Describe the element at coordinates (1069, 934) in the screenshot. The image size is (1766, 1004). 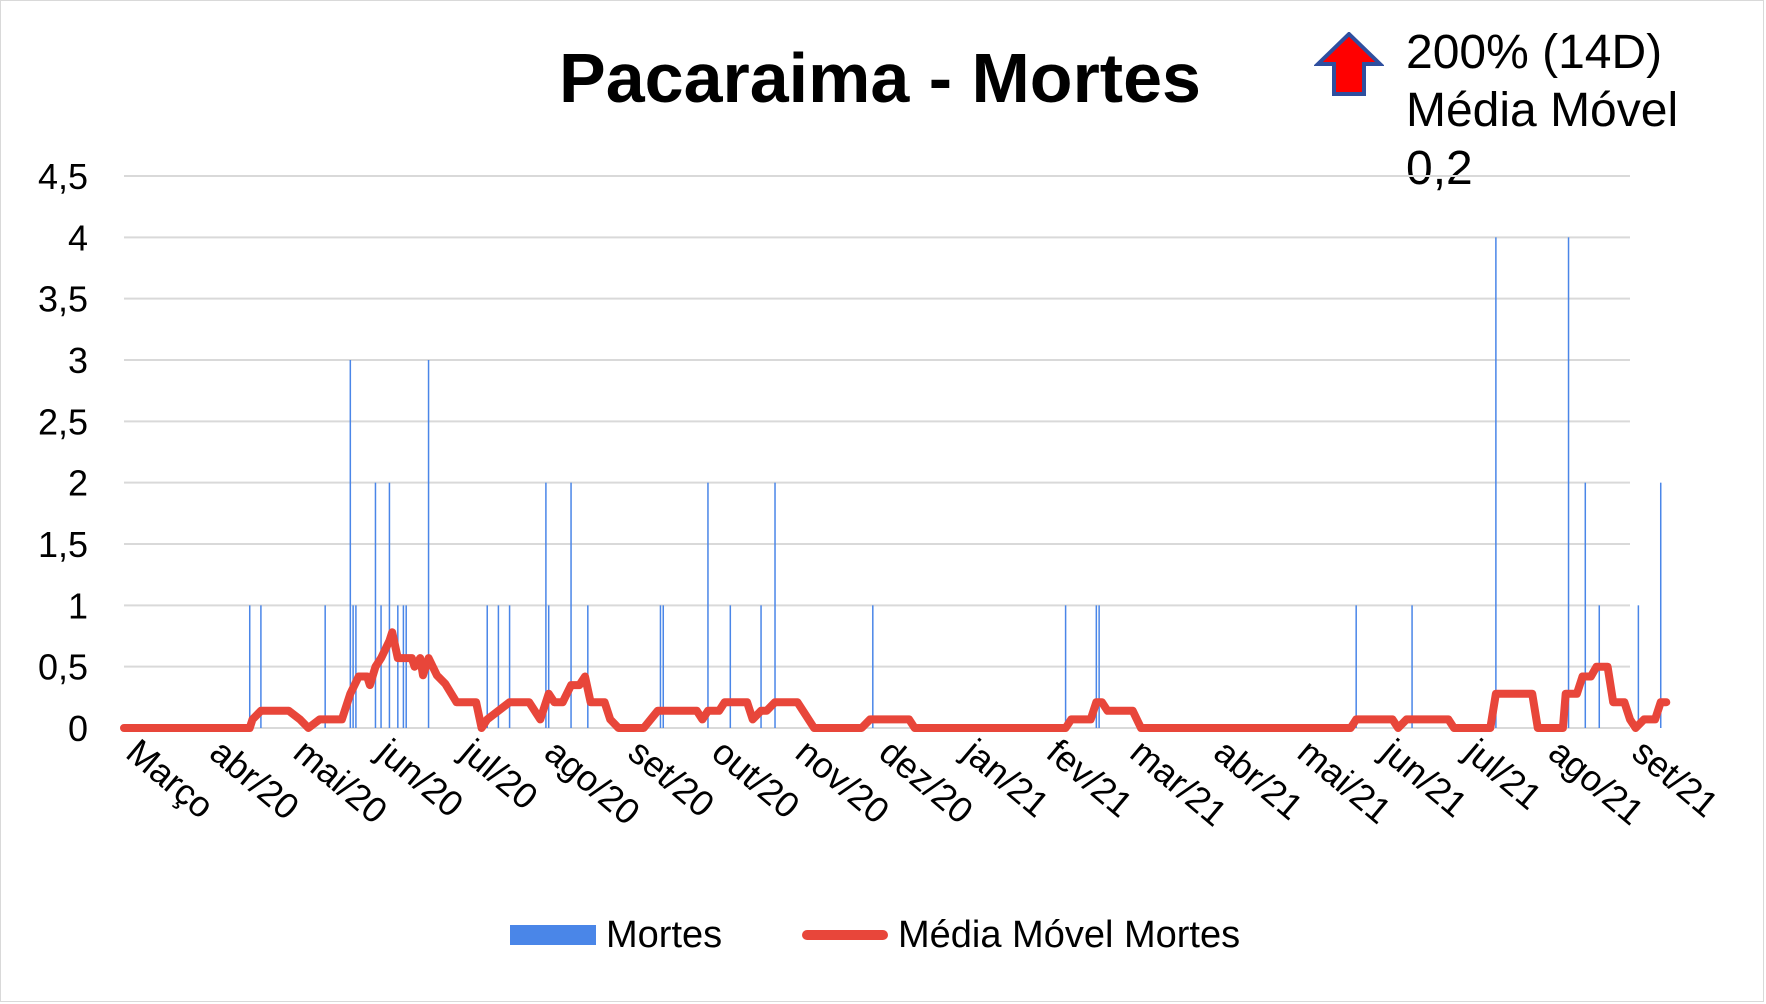
I see `legend-label-media-movel: Média Móvel Mortes` at that location.